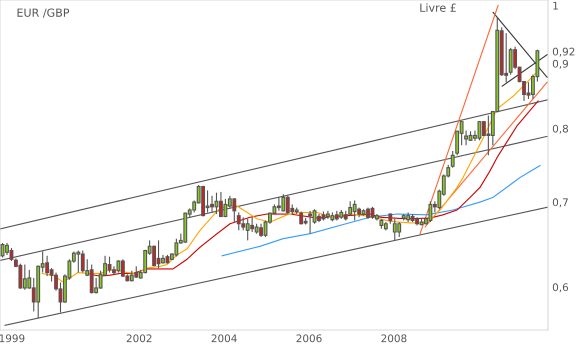 The height and width of the screenshot is (346, 583). What do you see at coordinates (12, 338) in the screenshot?
I see `x-tick-label: 1999` at bounding box center [12, 338].